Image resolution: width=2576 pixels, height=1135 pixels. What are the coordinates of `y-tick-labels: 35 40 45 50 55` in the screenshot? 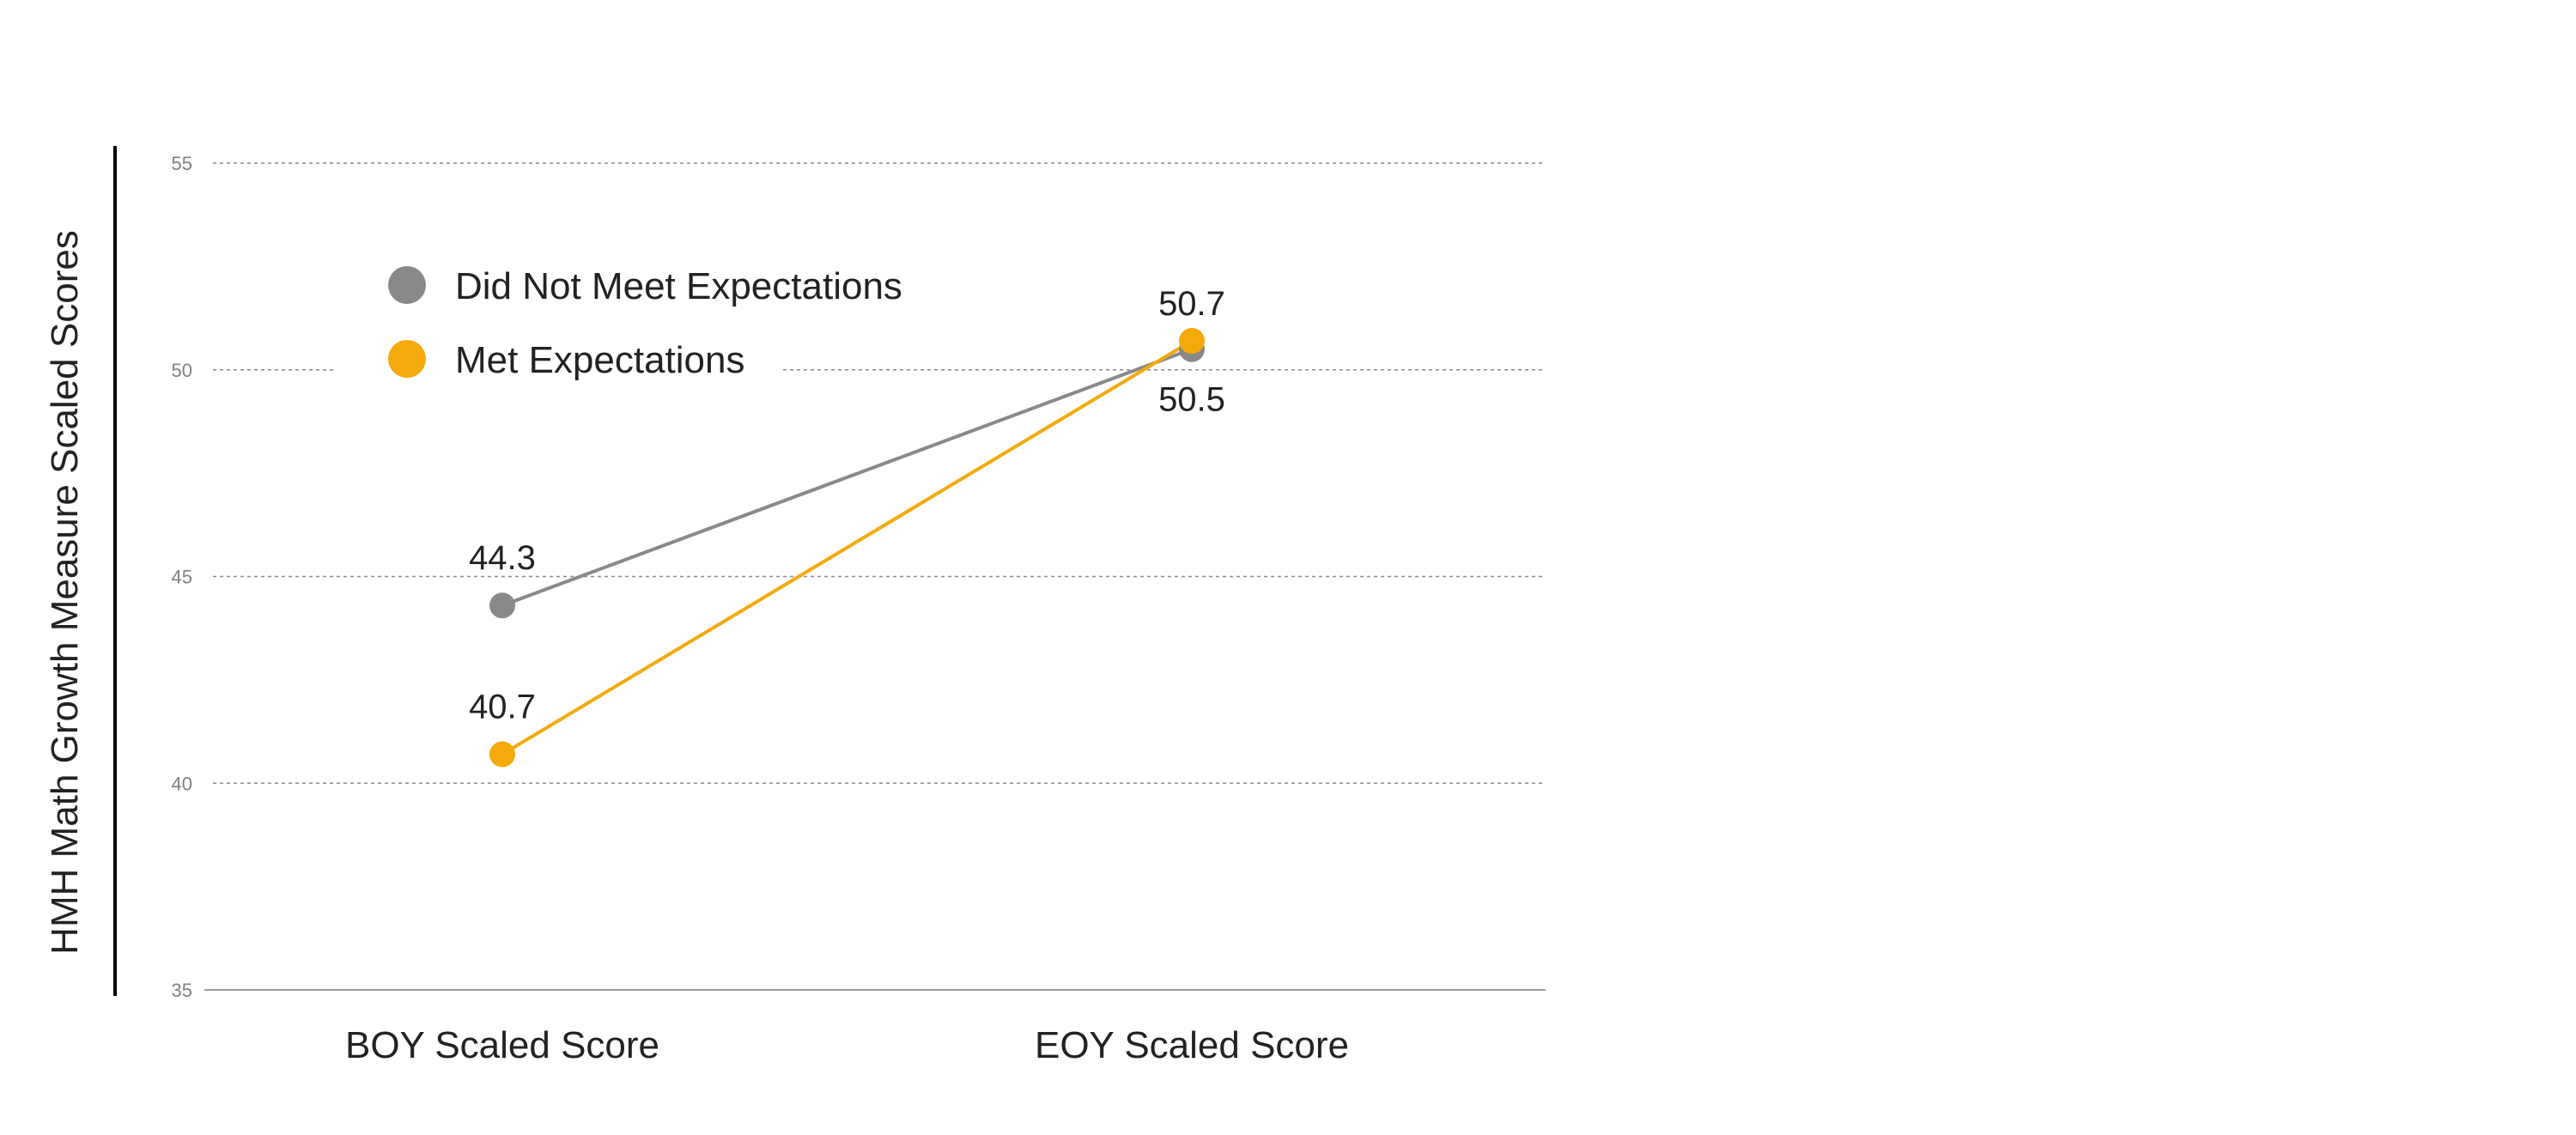 It's located at (182, 577).